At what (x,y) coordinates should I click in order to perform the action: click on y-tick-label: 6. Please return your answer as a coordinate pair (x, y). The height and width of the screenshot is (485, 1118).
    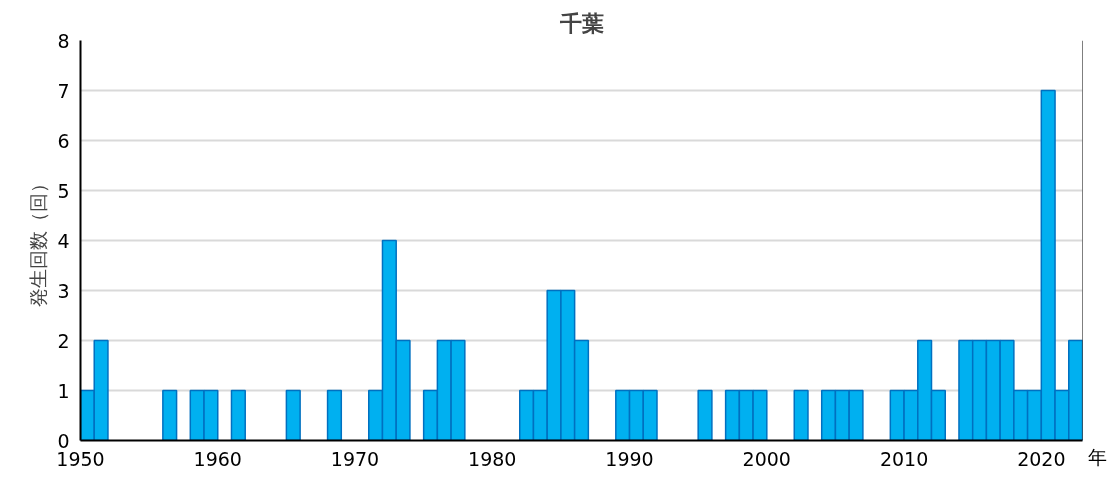
    Looking at the image, I should click on (63, 140).